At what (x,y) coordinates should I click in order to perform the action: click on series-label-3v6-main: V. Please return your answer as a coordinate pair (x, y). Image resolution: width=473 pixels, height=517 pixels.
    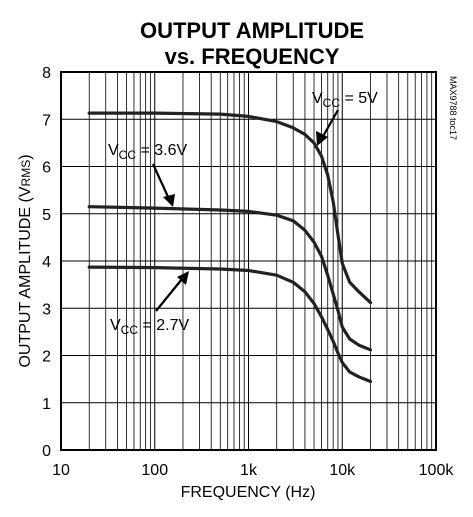
    Looking at the image, I should click on (113, 150).